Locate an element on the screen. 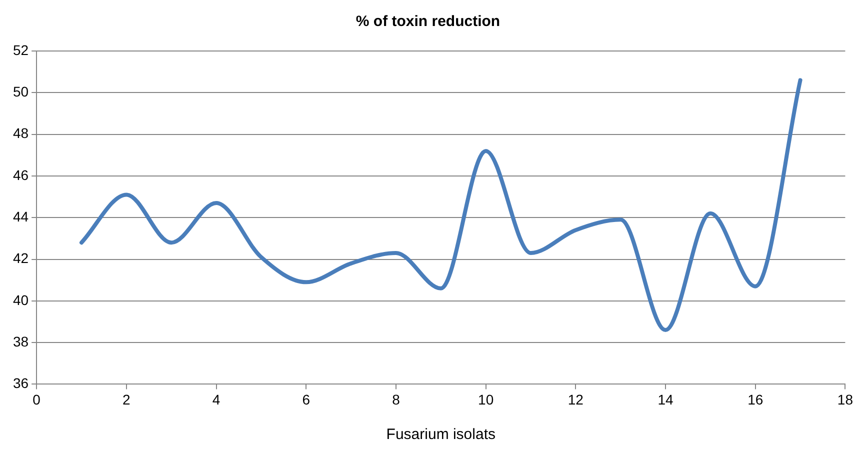 This screenshot has width=856, height=453. x-tick-label: 14 is located at coordinates (666, 399).